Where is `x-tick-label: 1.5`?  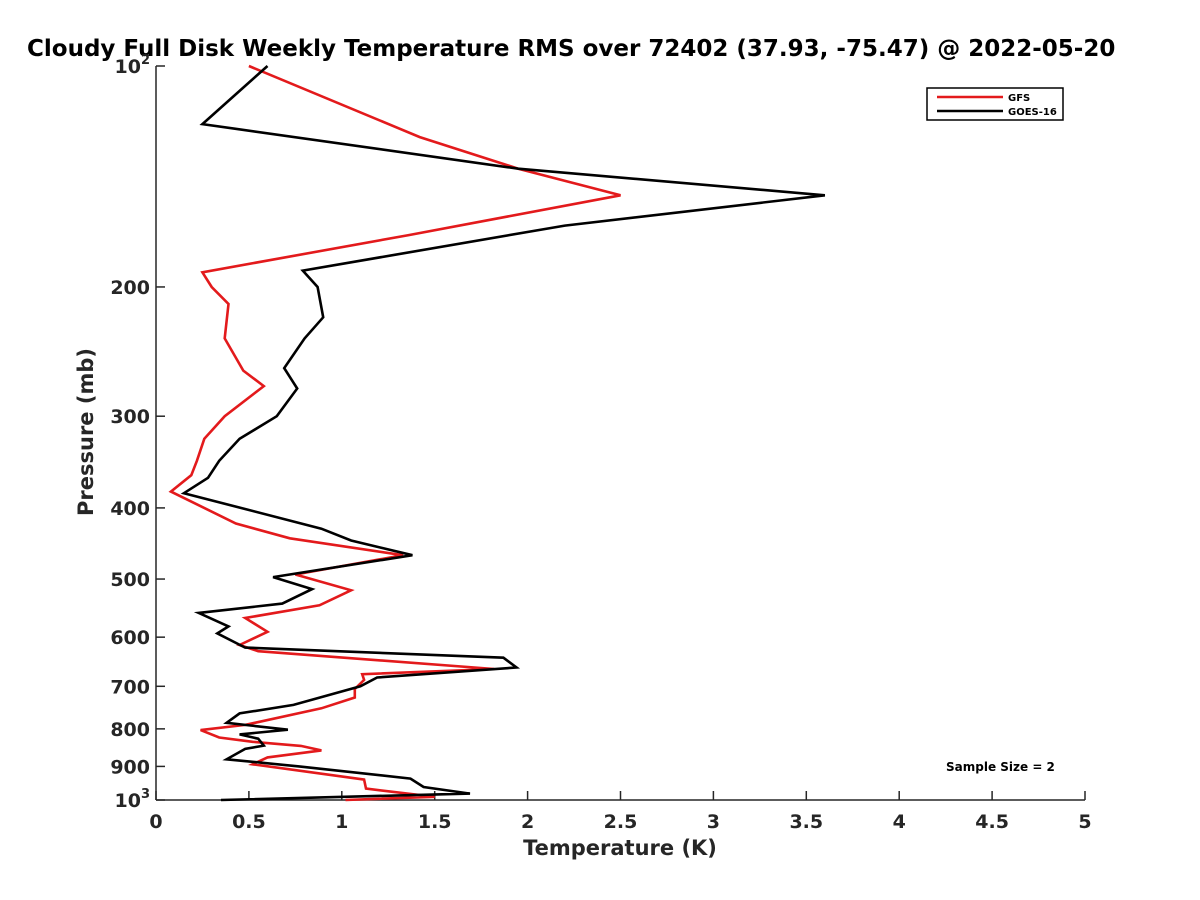 x-tick-label: 1.5 is located at coordinates (435, 822).